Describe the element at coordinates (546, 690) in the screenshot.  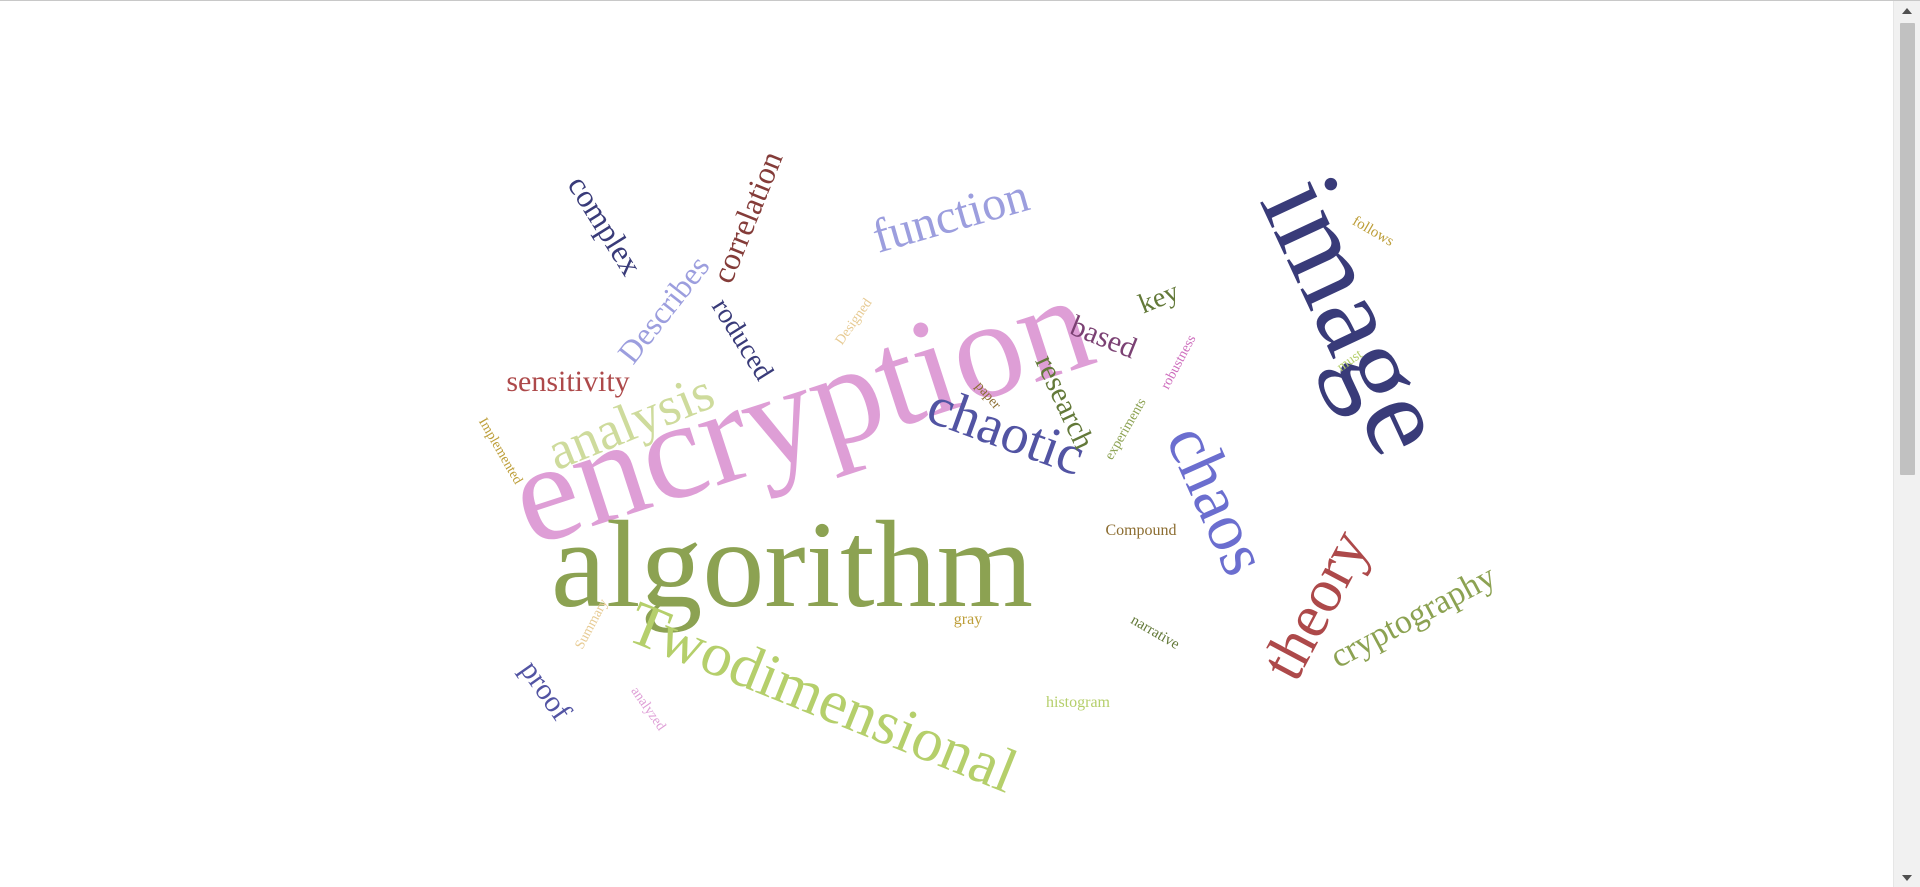
I see `word-proof: proof` at that location.